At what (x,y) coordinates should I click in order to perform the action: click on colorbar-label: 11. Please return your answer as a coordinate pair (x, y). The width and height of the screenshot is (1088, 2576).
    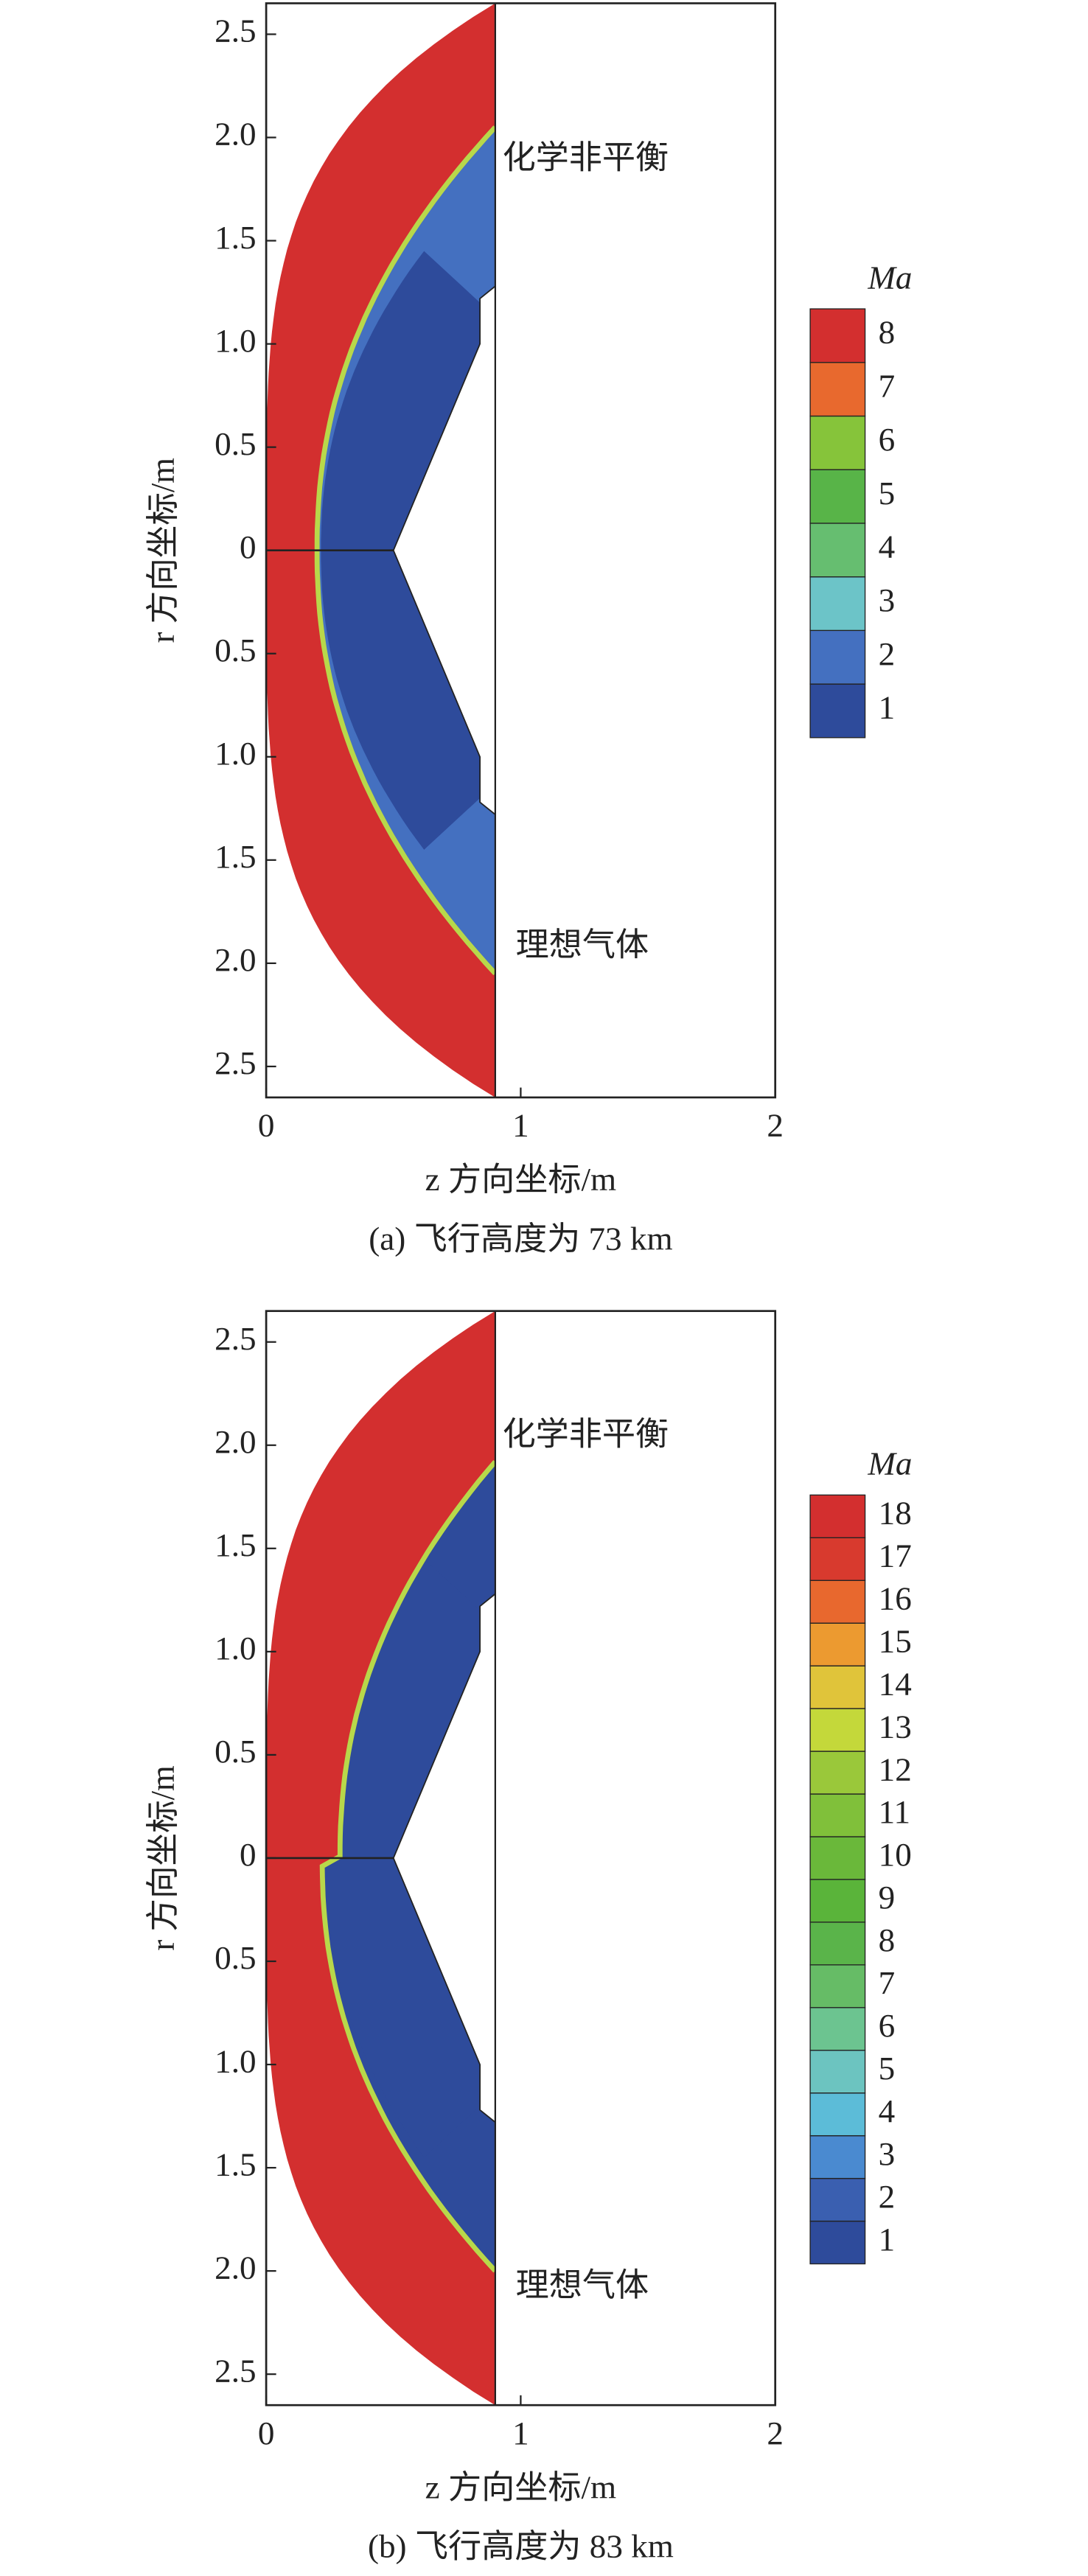
    Looking at the image, I should click on (895, 1812).